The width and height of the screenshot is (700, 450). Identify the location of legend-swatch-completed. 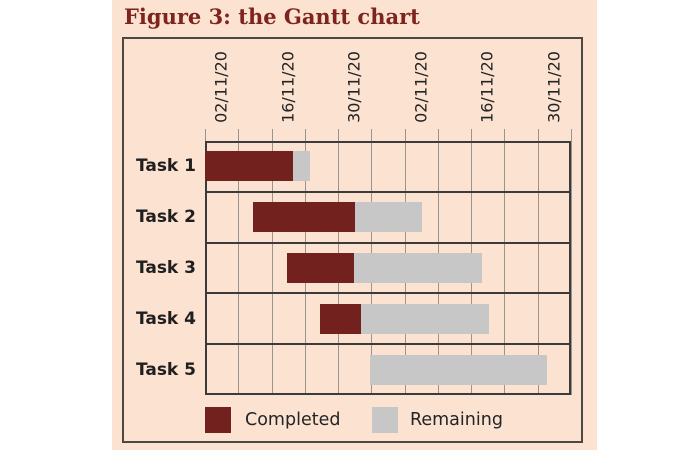
(218, 420).